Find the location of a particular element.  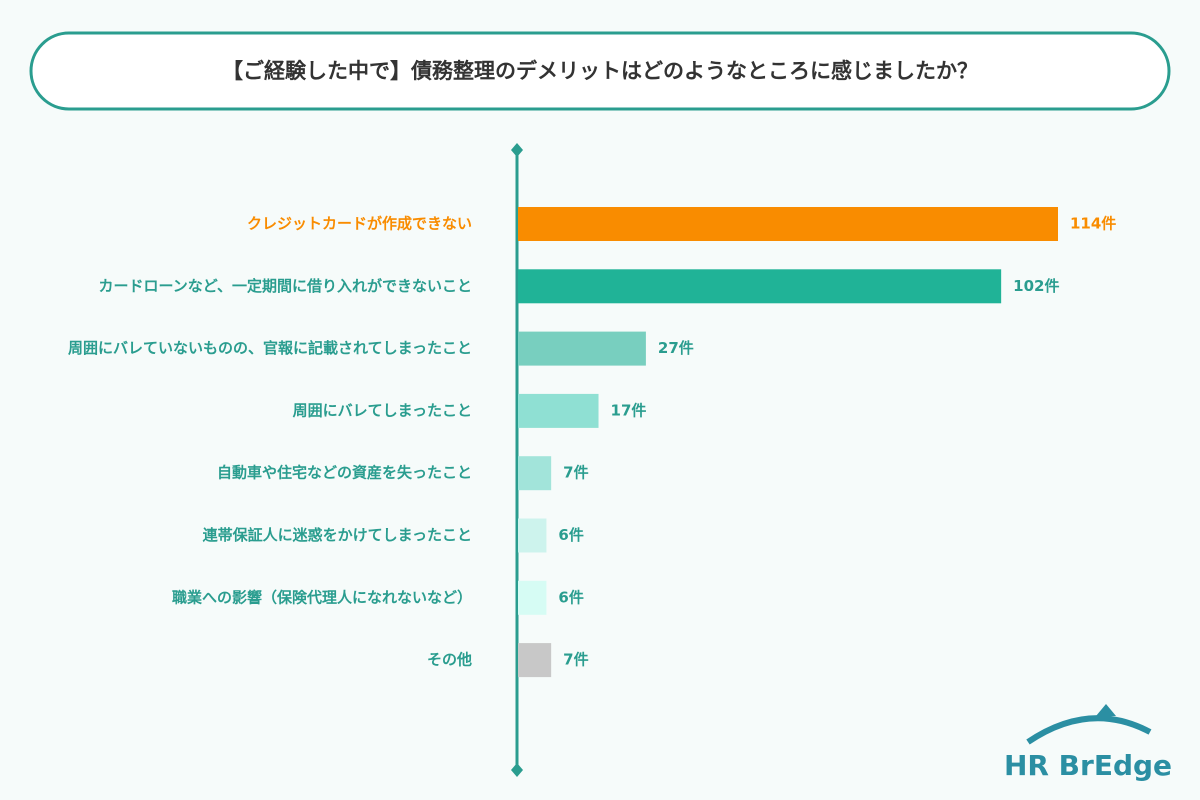

category-label: 自動車や住宅などの資産を失ったこと is located at coordinates (344, 473).